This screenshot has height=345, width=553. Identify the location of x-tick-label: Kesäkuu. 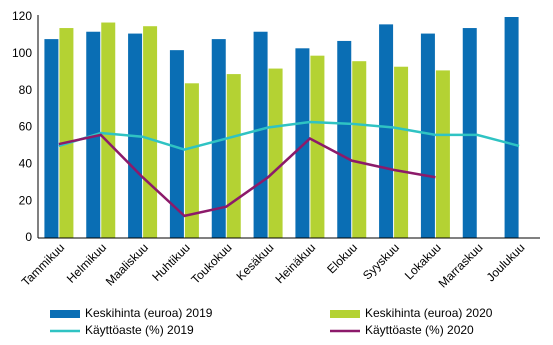
(255, 261).